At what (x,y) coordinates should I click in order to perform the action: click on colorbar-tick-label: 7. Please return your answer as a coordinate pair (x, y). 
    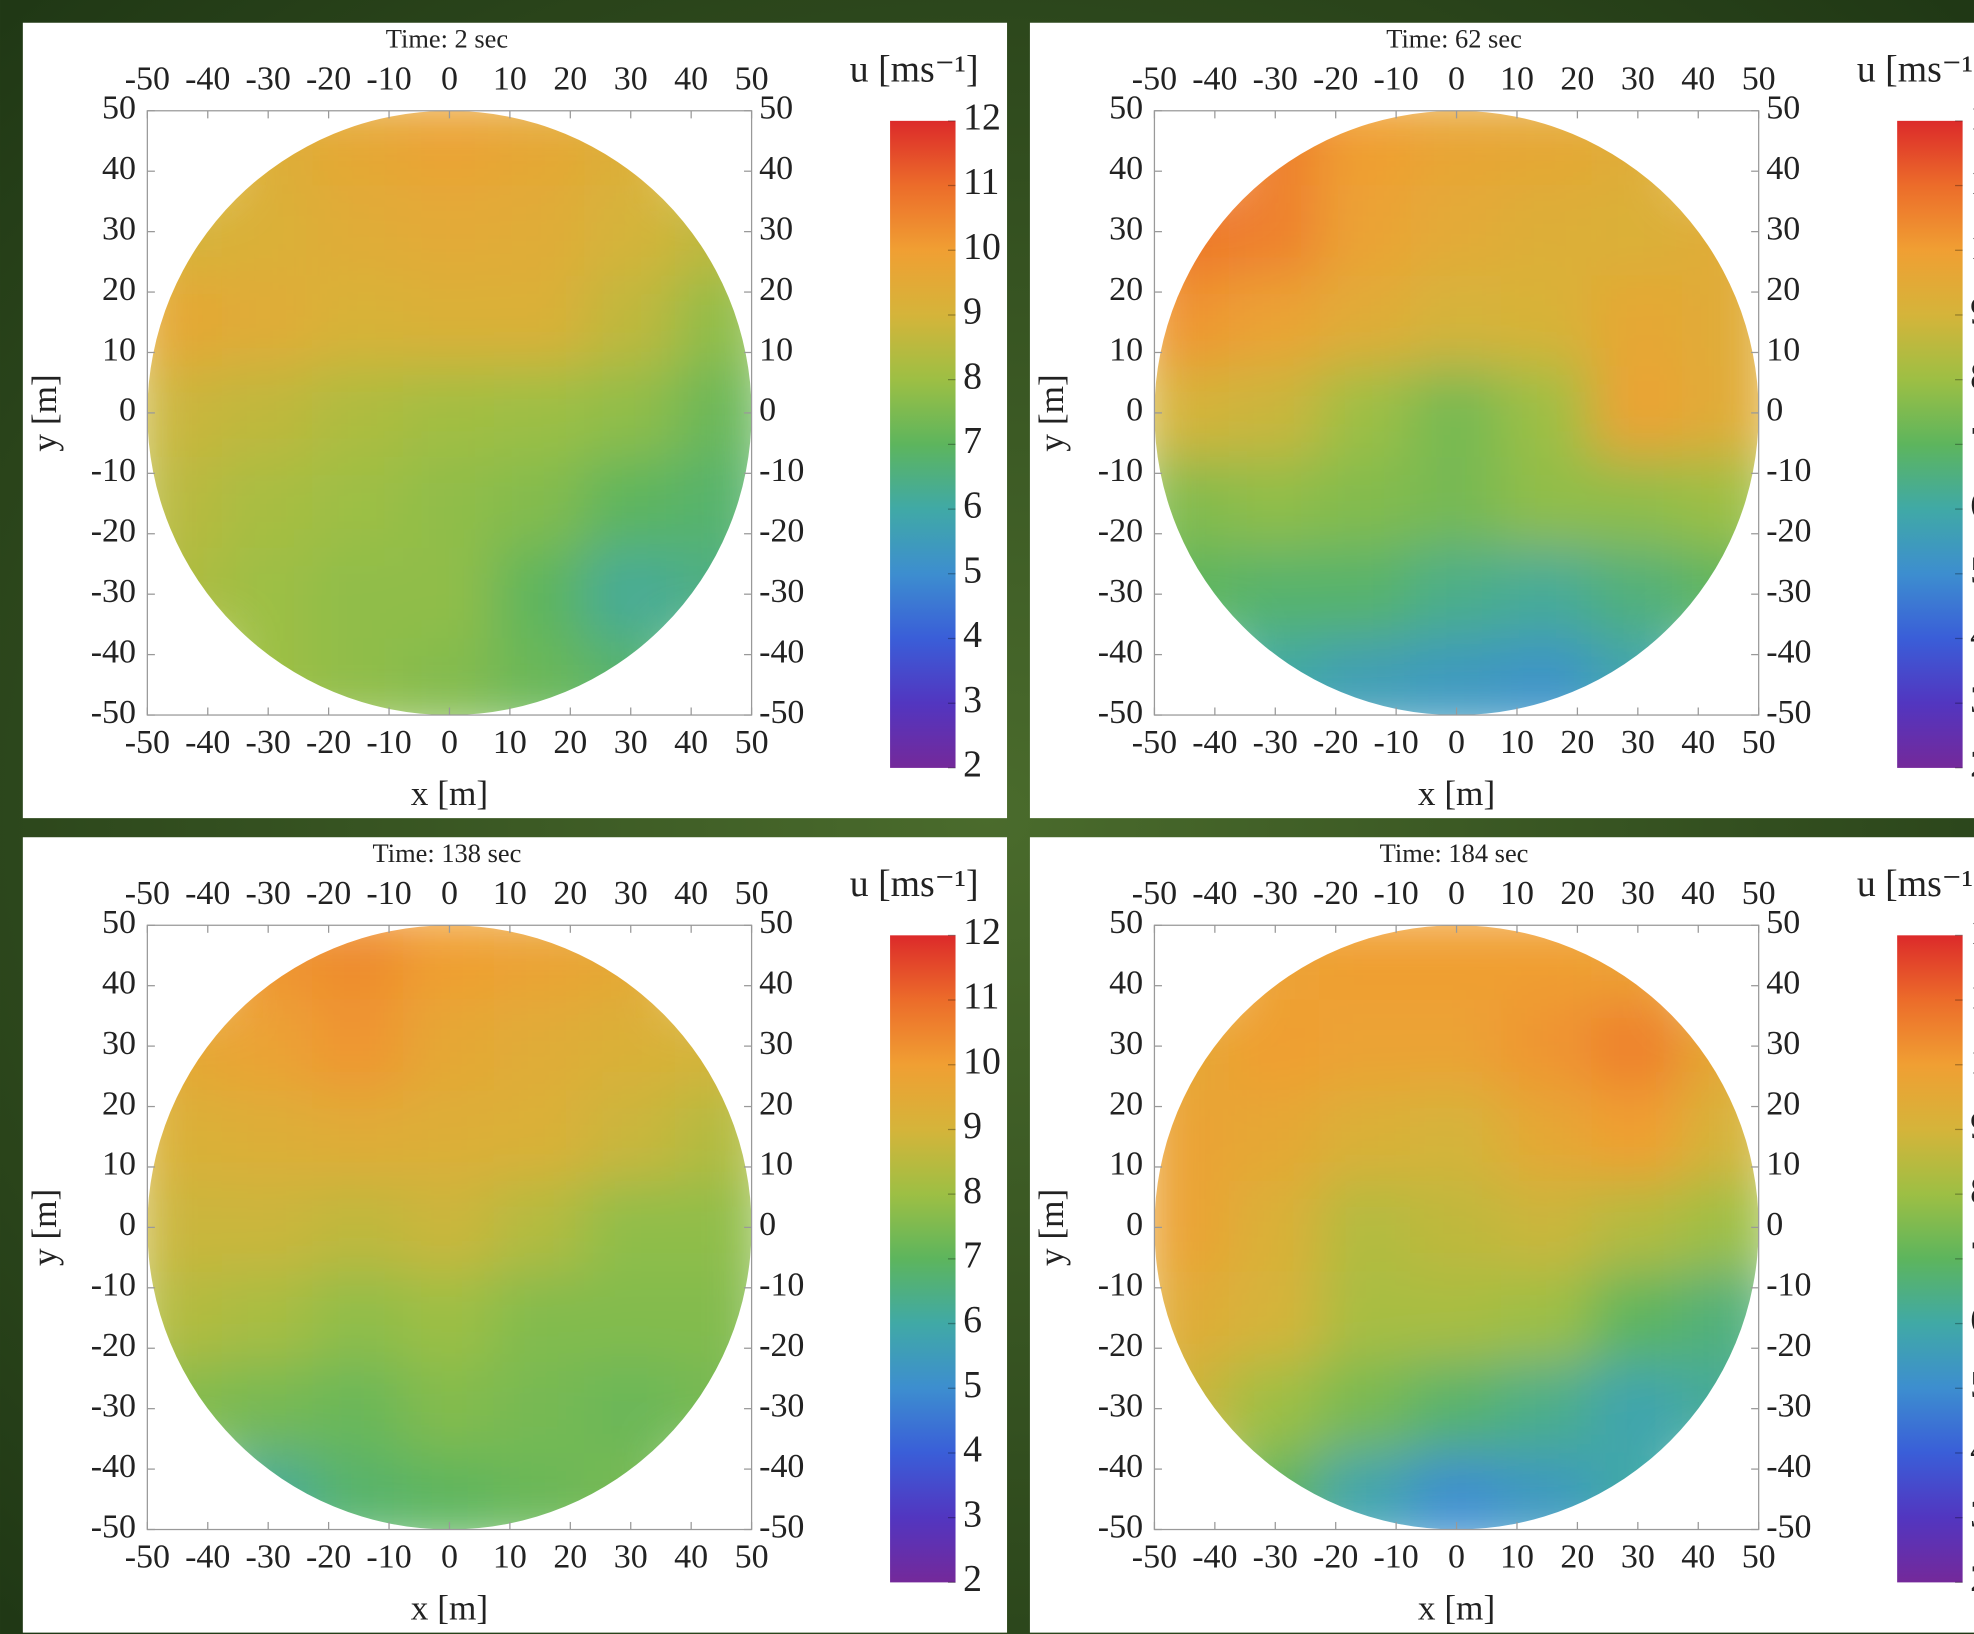
    Looking at the image, I should click on (972, 441).